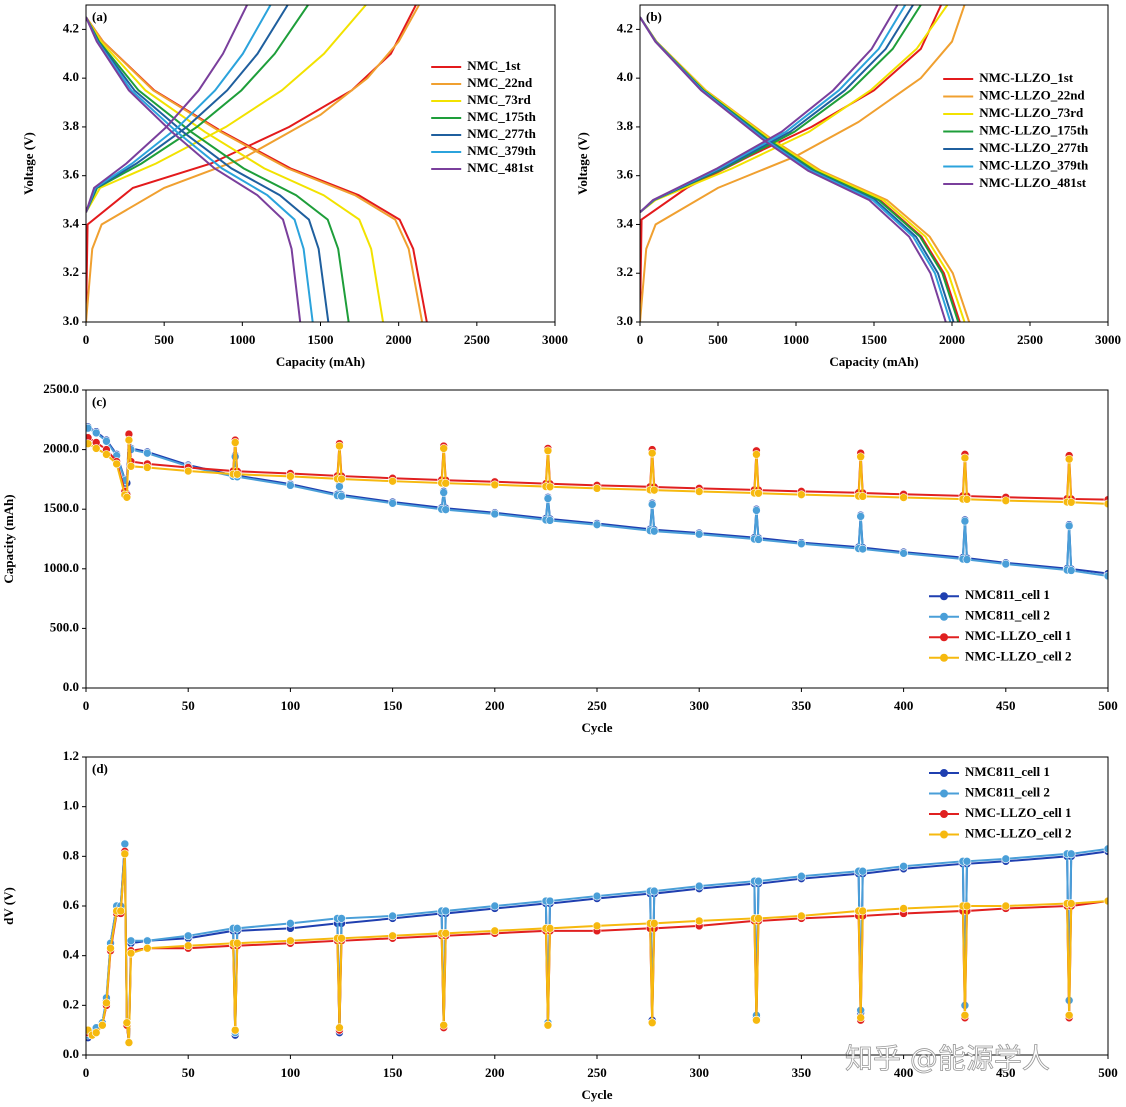 The height and width of the screenshot is (1107, 1126). I want to click on panel-label: (d), so click(100, 768).